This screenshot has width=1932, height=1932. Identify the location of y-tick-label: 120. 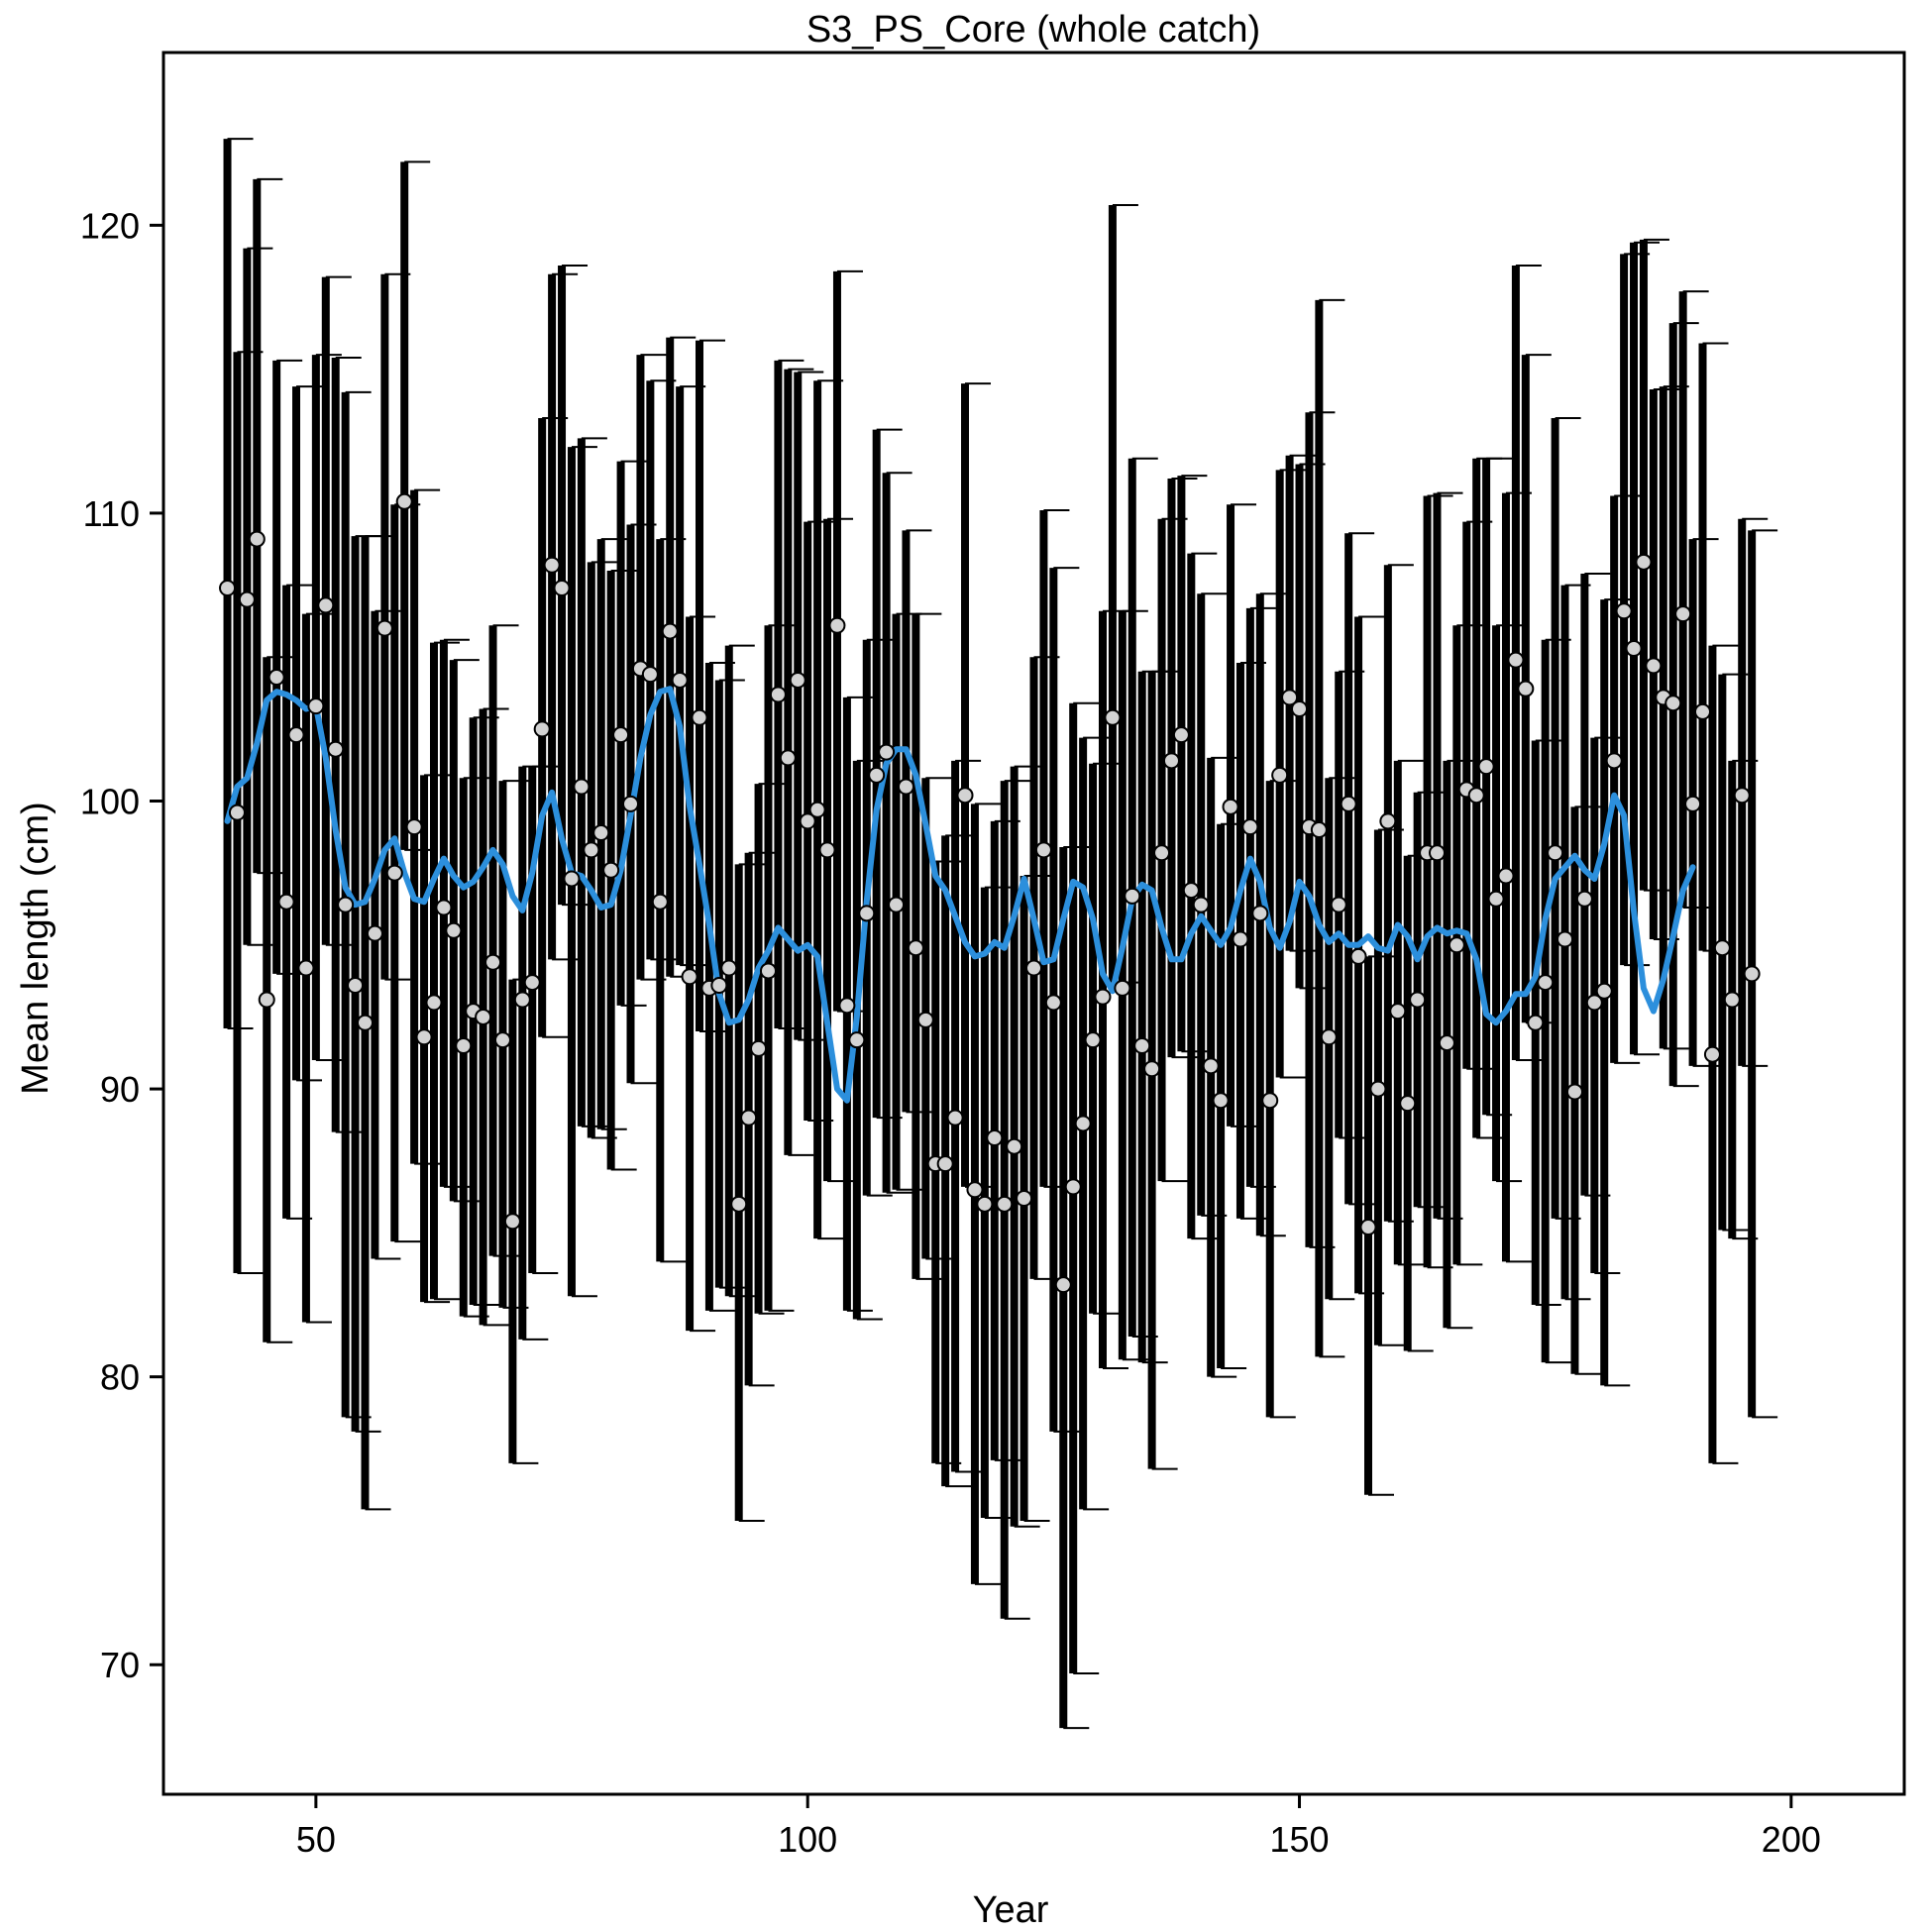
(110, 225).